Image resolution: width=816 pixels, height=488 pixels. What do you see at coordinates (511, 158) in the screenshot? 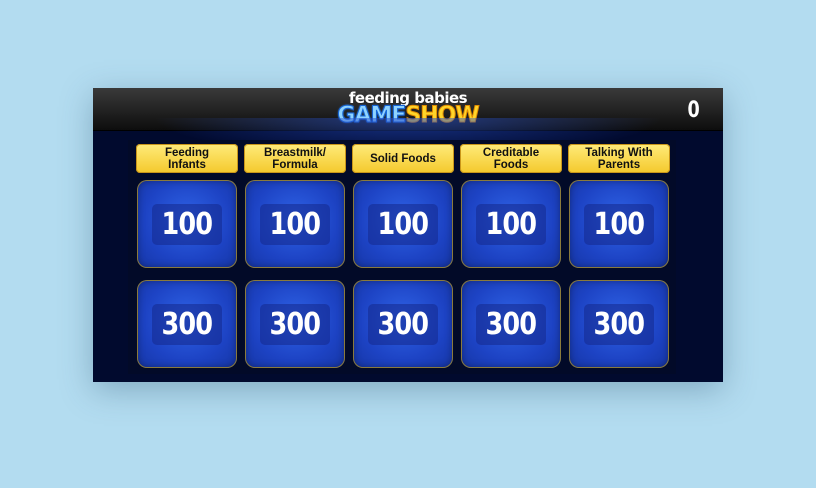
I see `category-header: Creditable Foods` at bounding box center [511, 158].